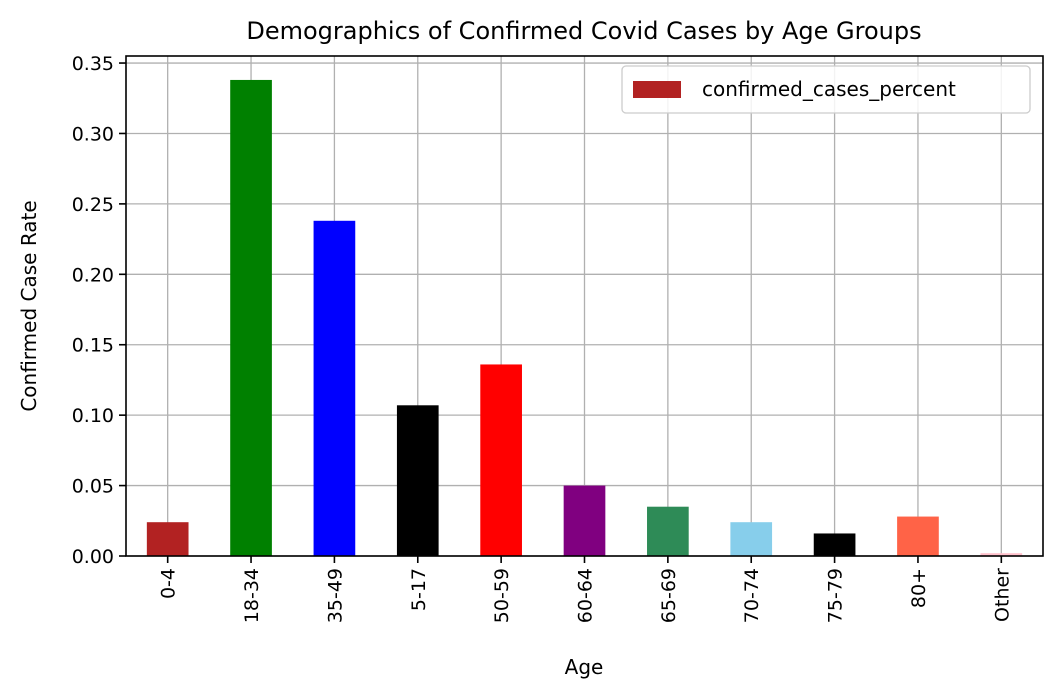 The width and height of the screenshot is (1060, 698). I want to click on y-tick-label: 0.25, so click(93, 205).